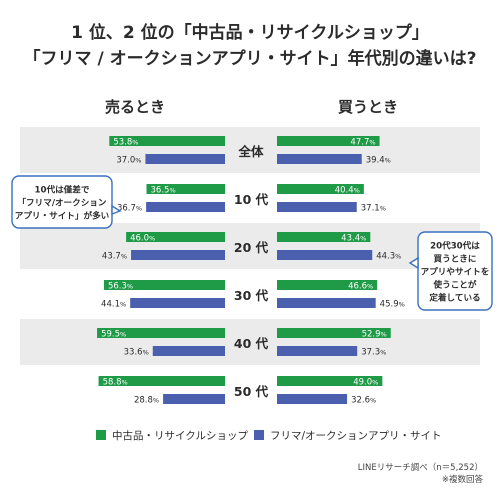 This screenshot has width=500, height=502. What do you see at coordinates (360, 287) in the screenshot?
I see `buy-value-label: 46.6%` at bounding box center [360, 287].